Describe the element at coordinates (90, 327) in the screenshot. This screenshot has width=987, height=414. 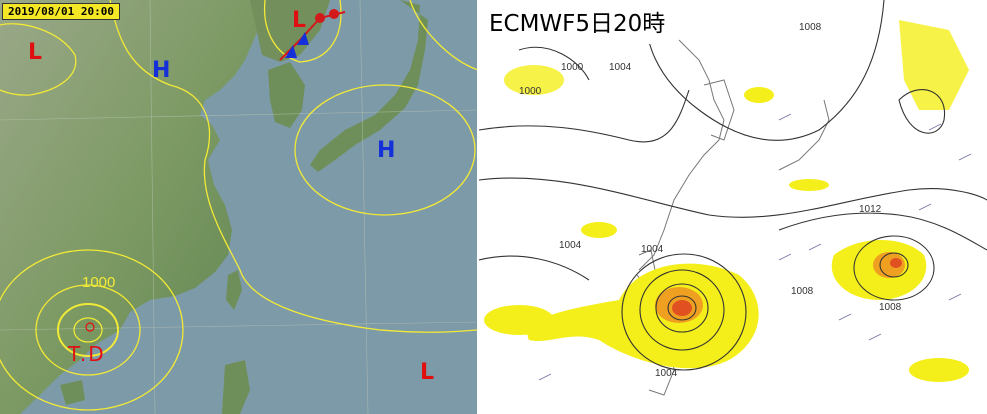
I see `storm-center-icon` at that location.